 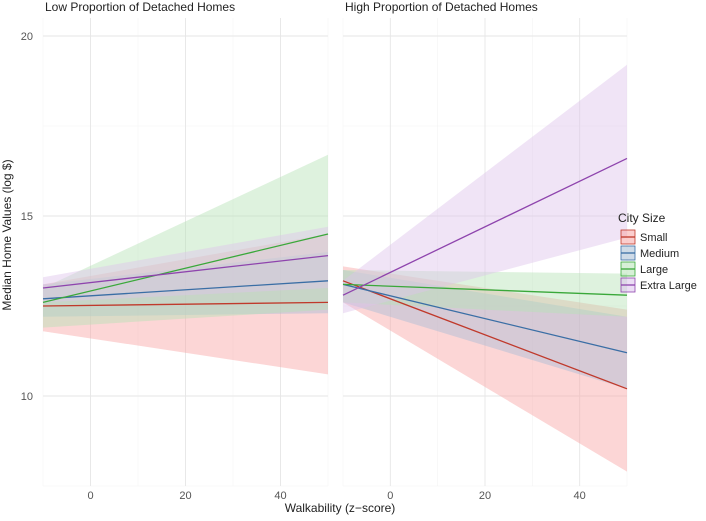 What do you see at coordinates (140, 7) in the screenshot?
I see `panel-title: Low Proportion of Detached Homes` at bounding box center [140, 7].